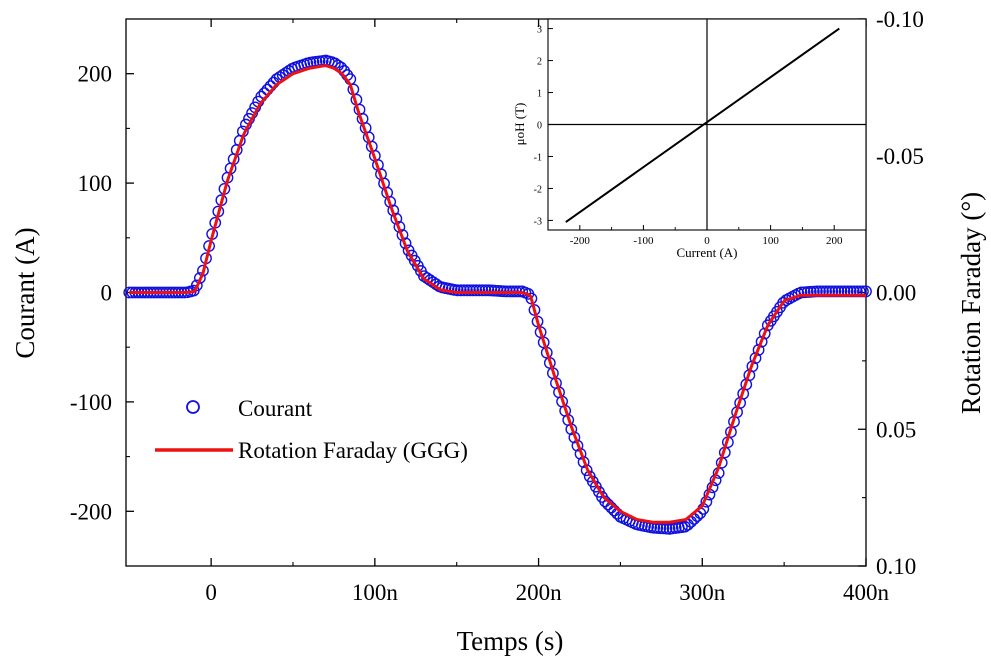  I want to click on y-tick-label: 200, so click(95, 74).